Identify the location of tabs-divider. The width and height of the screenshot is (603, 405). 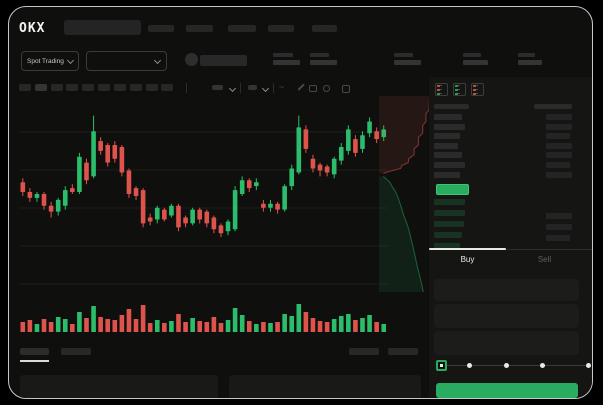
(510, 249).